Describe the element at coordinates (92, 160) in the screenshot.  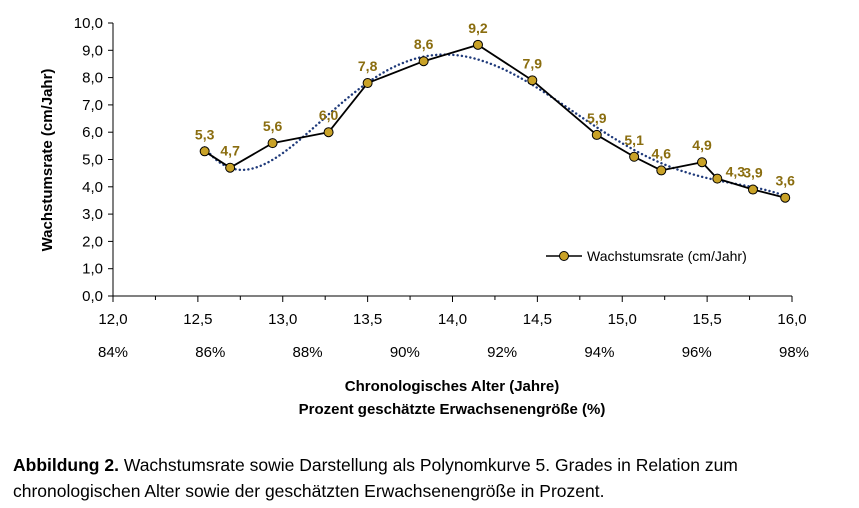
I see `y-tick-label: 5,0` at that location.